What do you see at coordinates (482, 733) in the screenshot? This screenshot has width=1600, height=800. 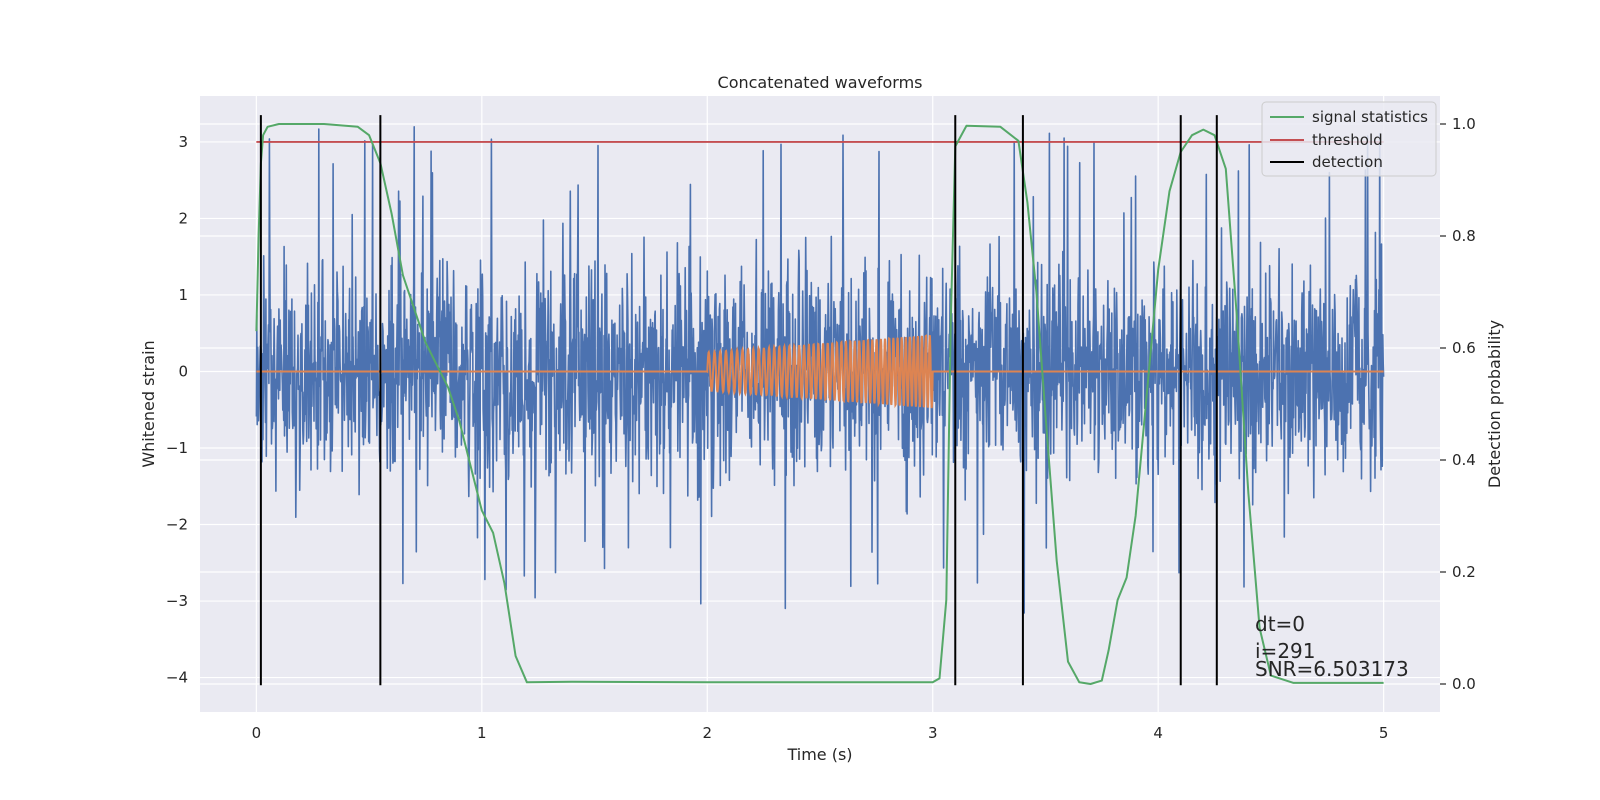 I see `x-tick-label: 1` at bounding box center [482, 733].